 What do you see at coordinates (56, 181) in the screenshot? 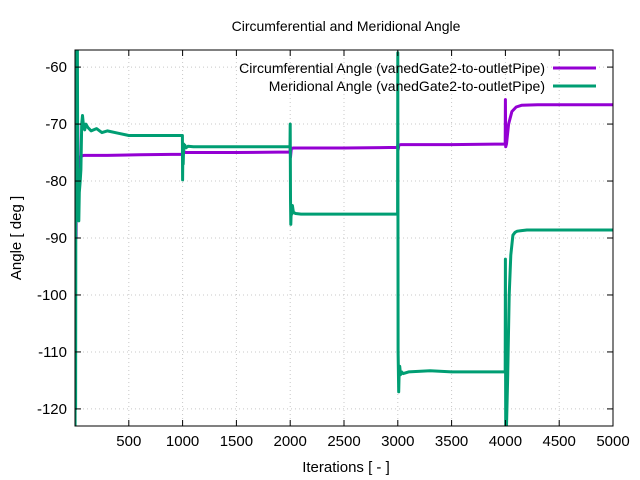
I see `y-tick-label: -80` at bounding box center [56, 181].